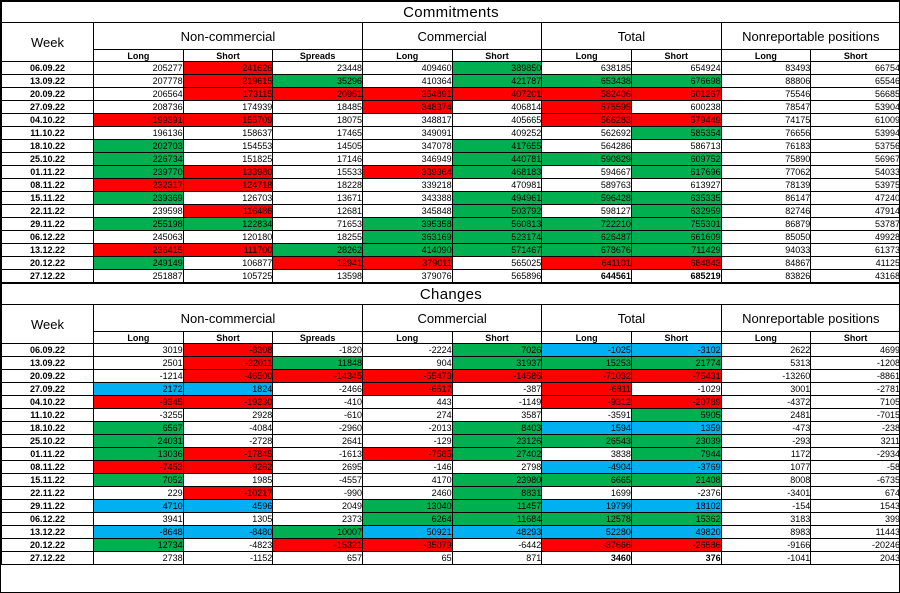  What do you see at coordinates (854, 350) in the screenshot?
I see `value-cell: 4699` at bounding box center [854, 350].